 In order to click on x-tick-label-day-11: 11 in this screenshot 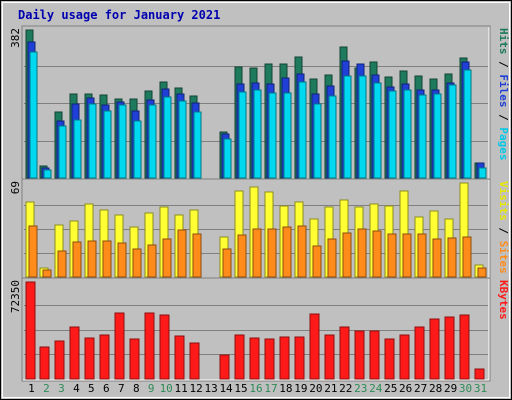, I will do `click(181, 388)`.